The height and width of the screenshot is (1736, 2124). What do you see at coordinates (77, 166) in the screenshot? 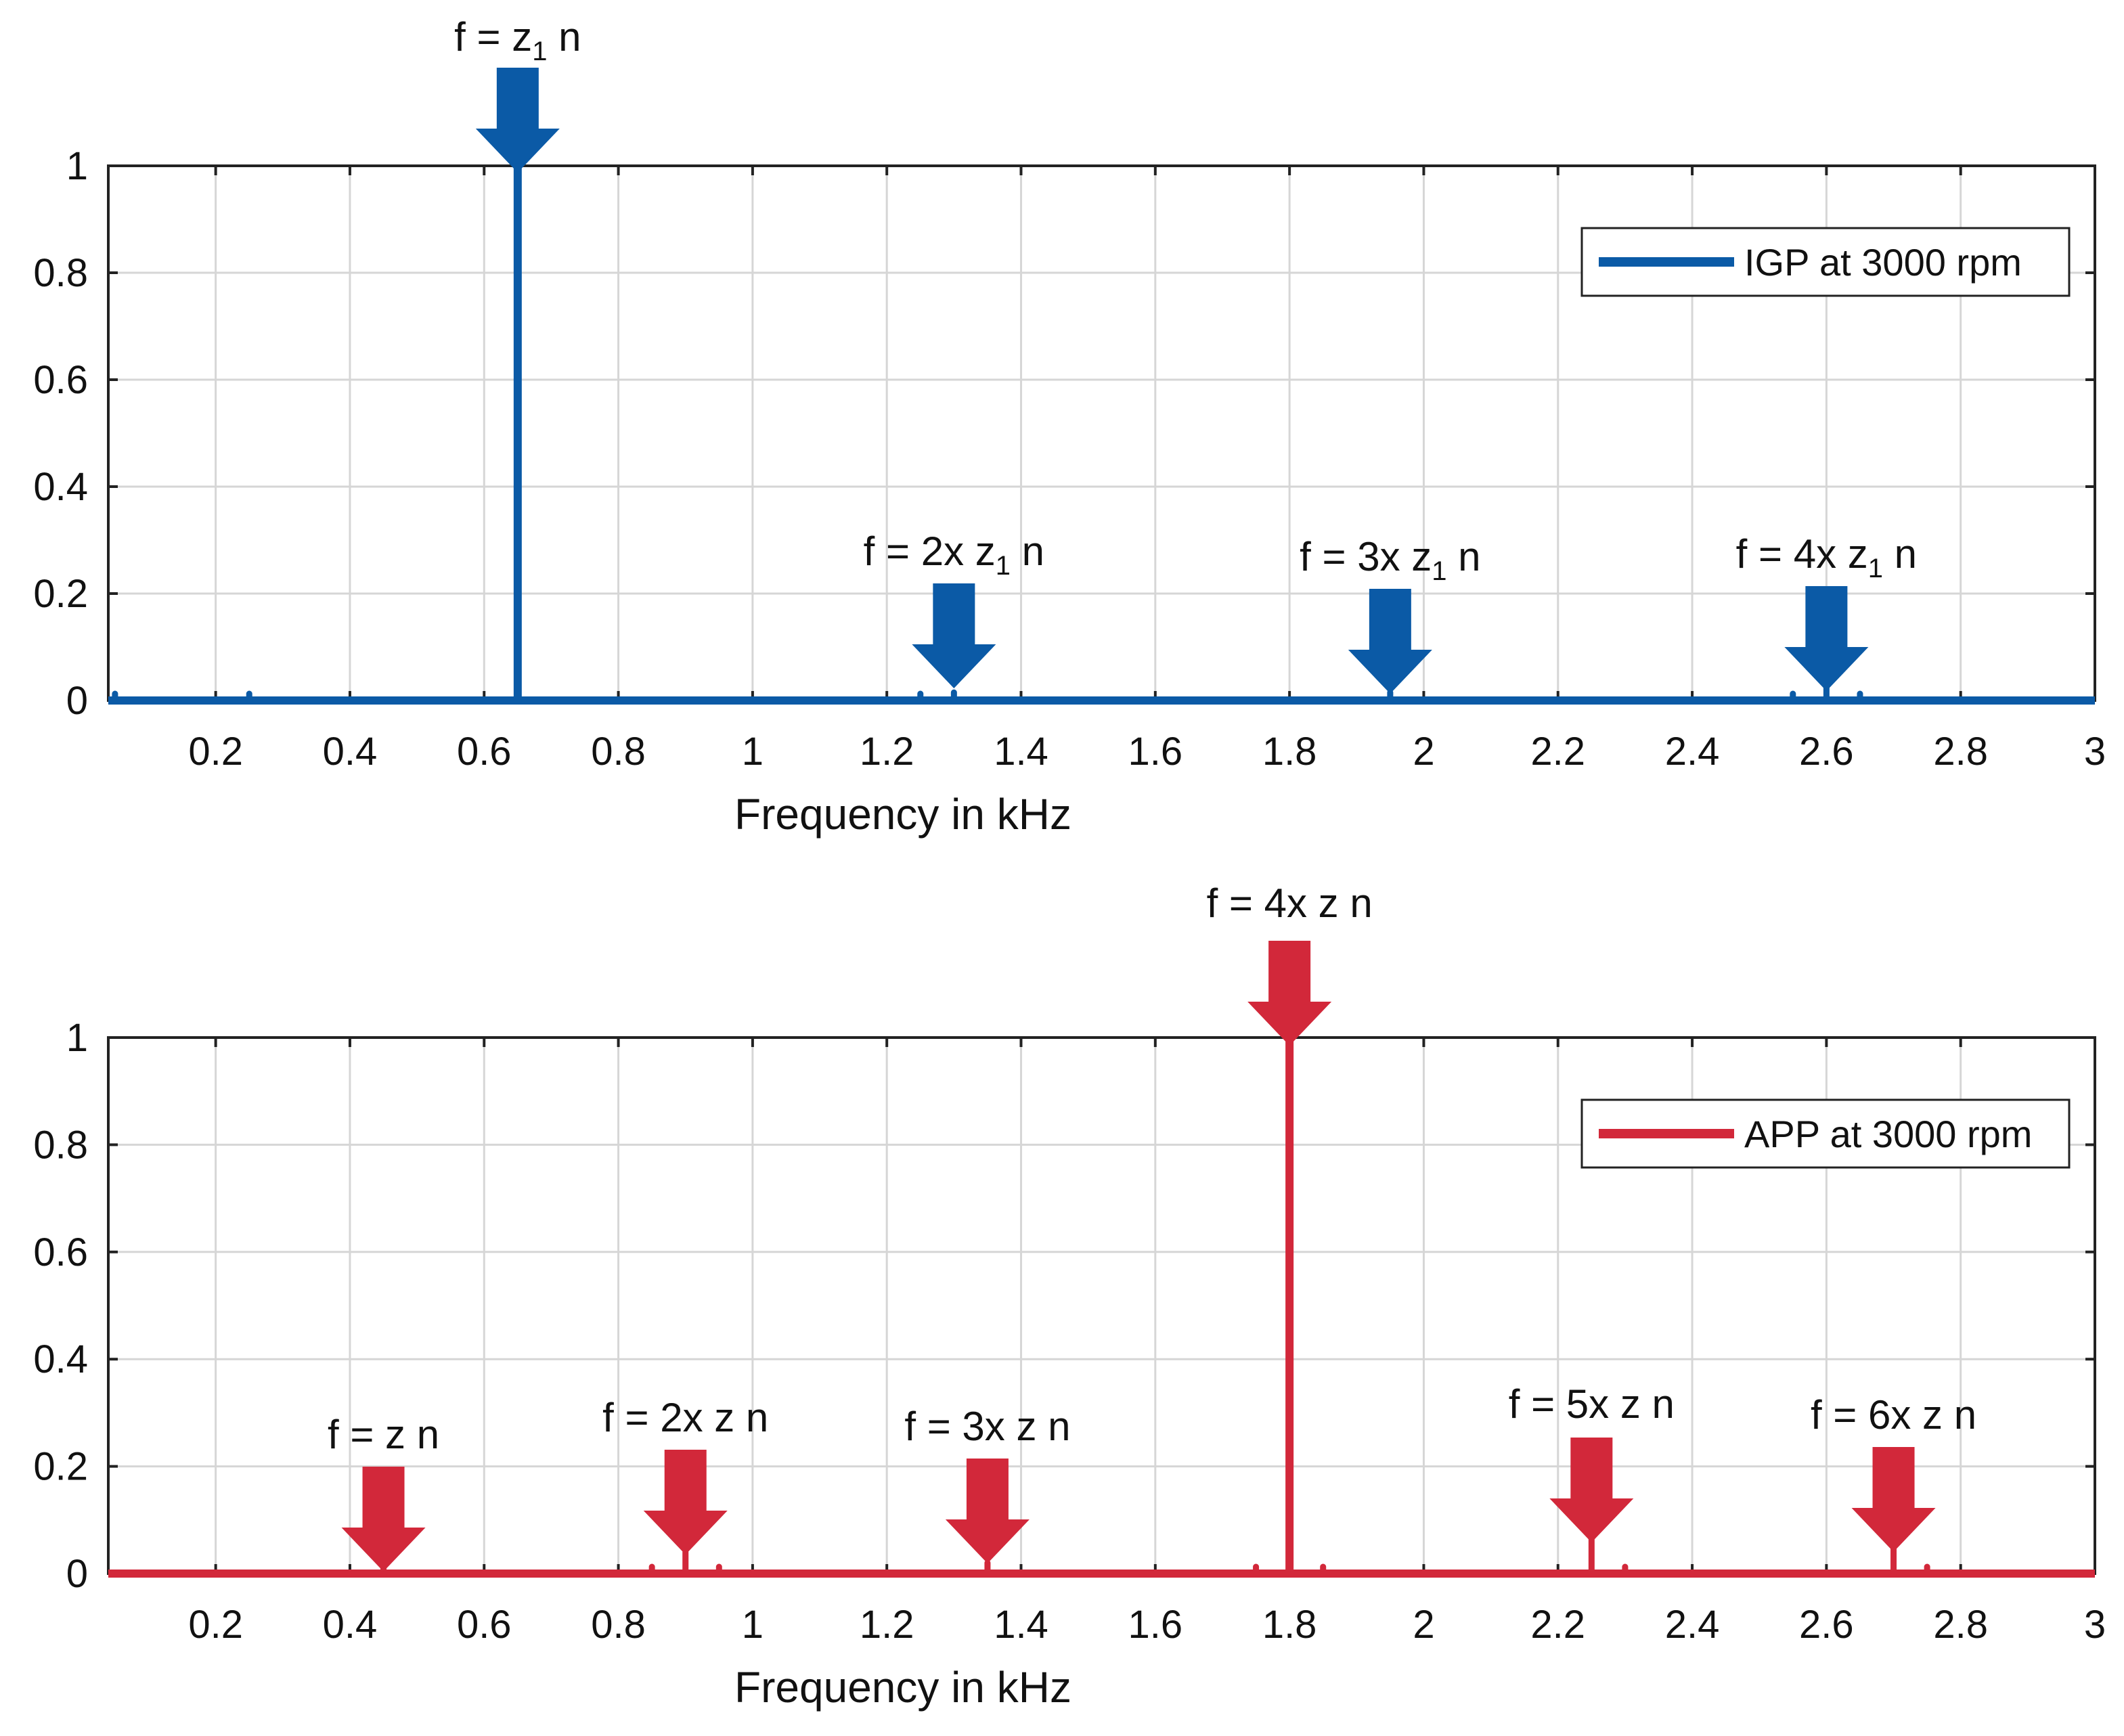
I see `igp-ytick-label: 1` at bounding box center [77, 166].